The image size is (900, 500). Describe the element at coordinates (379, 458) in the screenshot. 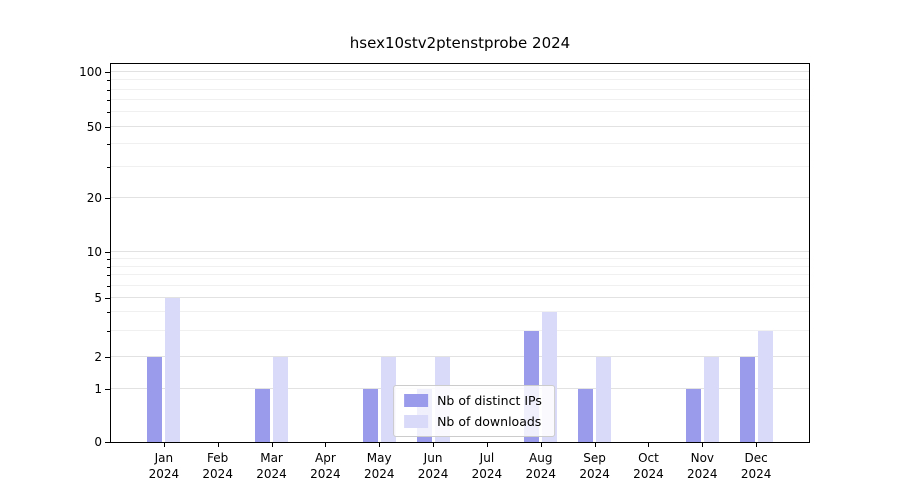

I see `x-tick-month: May` at that location.